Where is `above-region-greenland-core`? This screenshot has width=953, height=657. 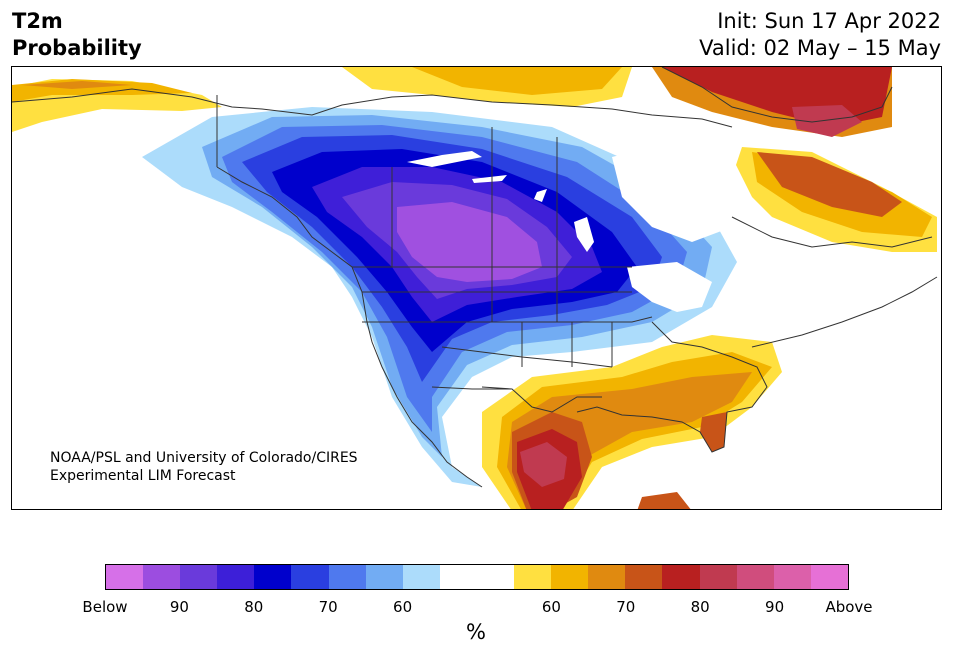 above-region-greenland-core is located at coordinates (827, 121).